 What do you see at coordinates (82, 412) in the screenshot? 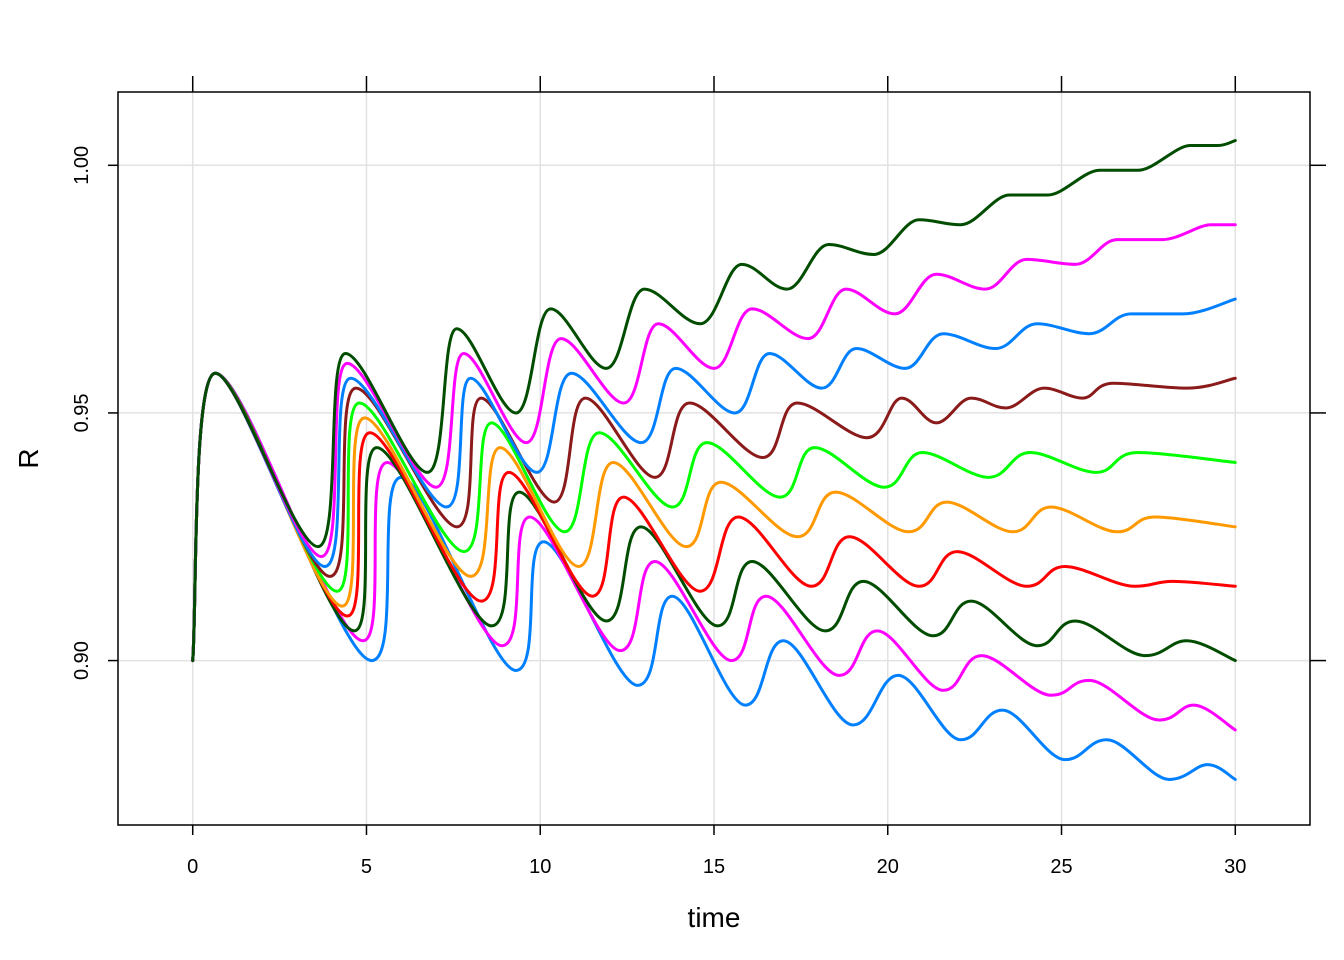
I see `y-tick-label: 0.95` at bounding box center [82, 412].